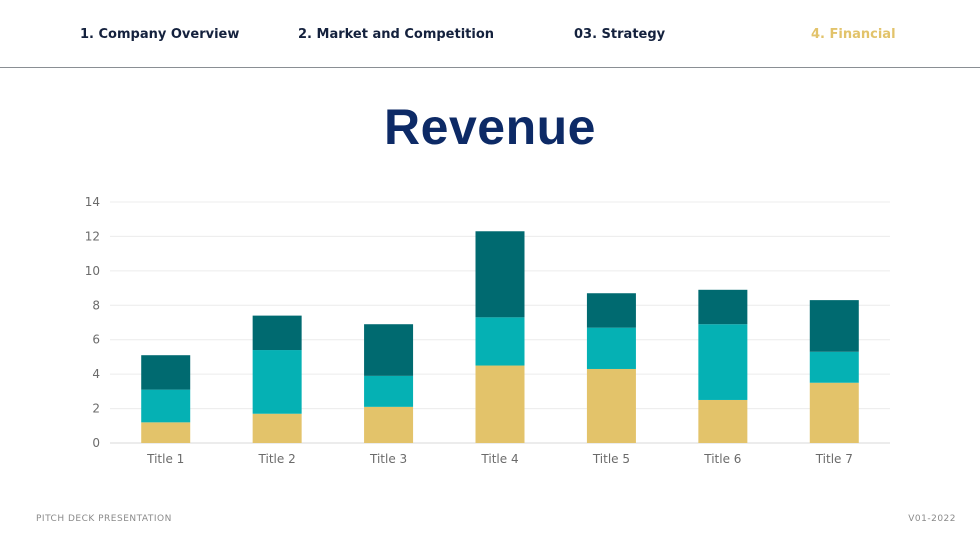  Describe the element at coordinates (834, 459) in the screenshot. I see `x-tick-label: Title 7` at that location.